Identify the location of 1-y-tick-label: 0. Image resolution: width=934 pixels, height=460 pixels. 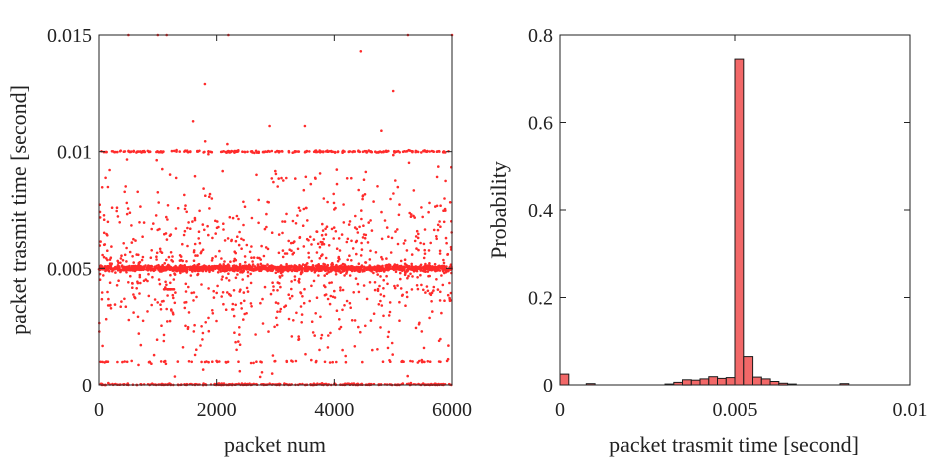
(548, 386).